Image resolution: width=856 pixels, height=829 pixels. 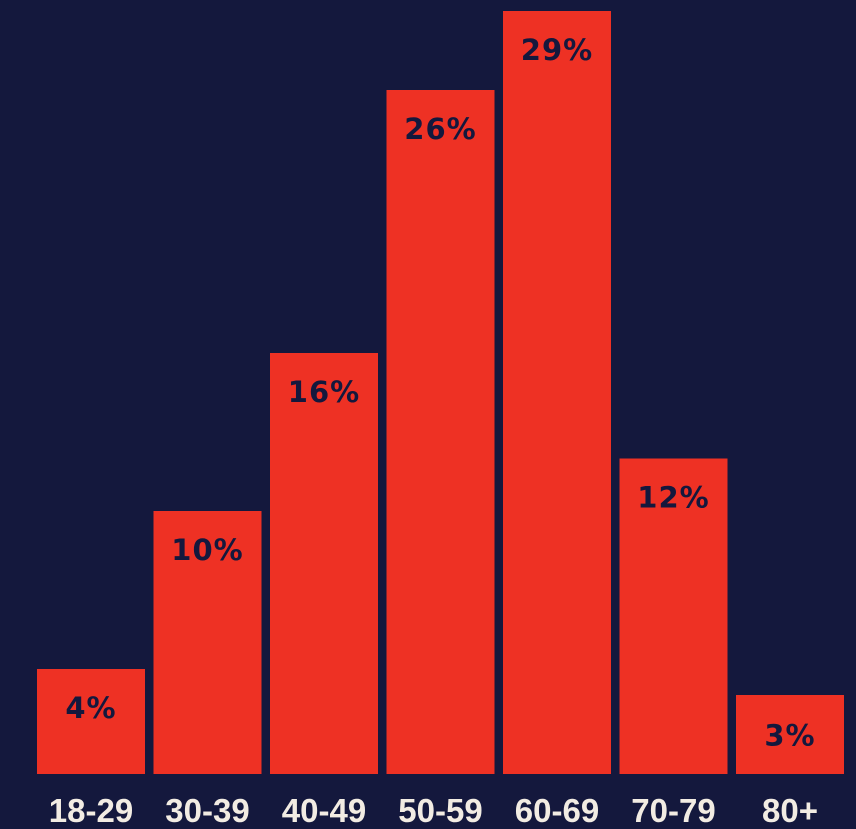 I want to click on category-label-40-49: 40-49, so click(x=324, y=810).